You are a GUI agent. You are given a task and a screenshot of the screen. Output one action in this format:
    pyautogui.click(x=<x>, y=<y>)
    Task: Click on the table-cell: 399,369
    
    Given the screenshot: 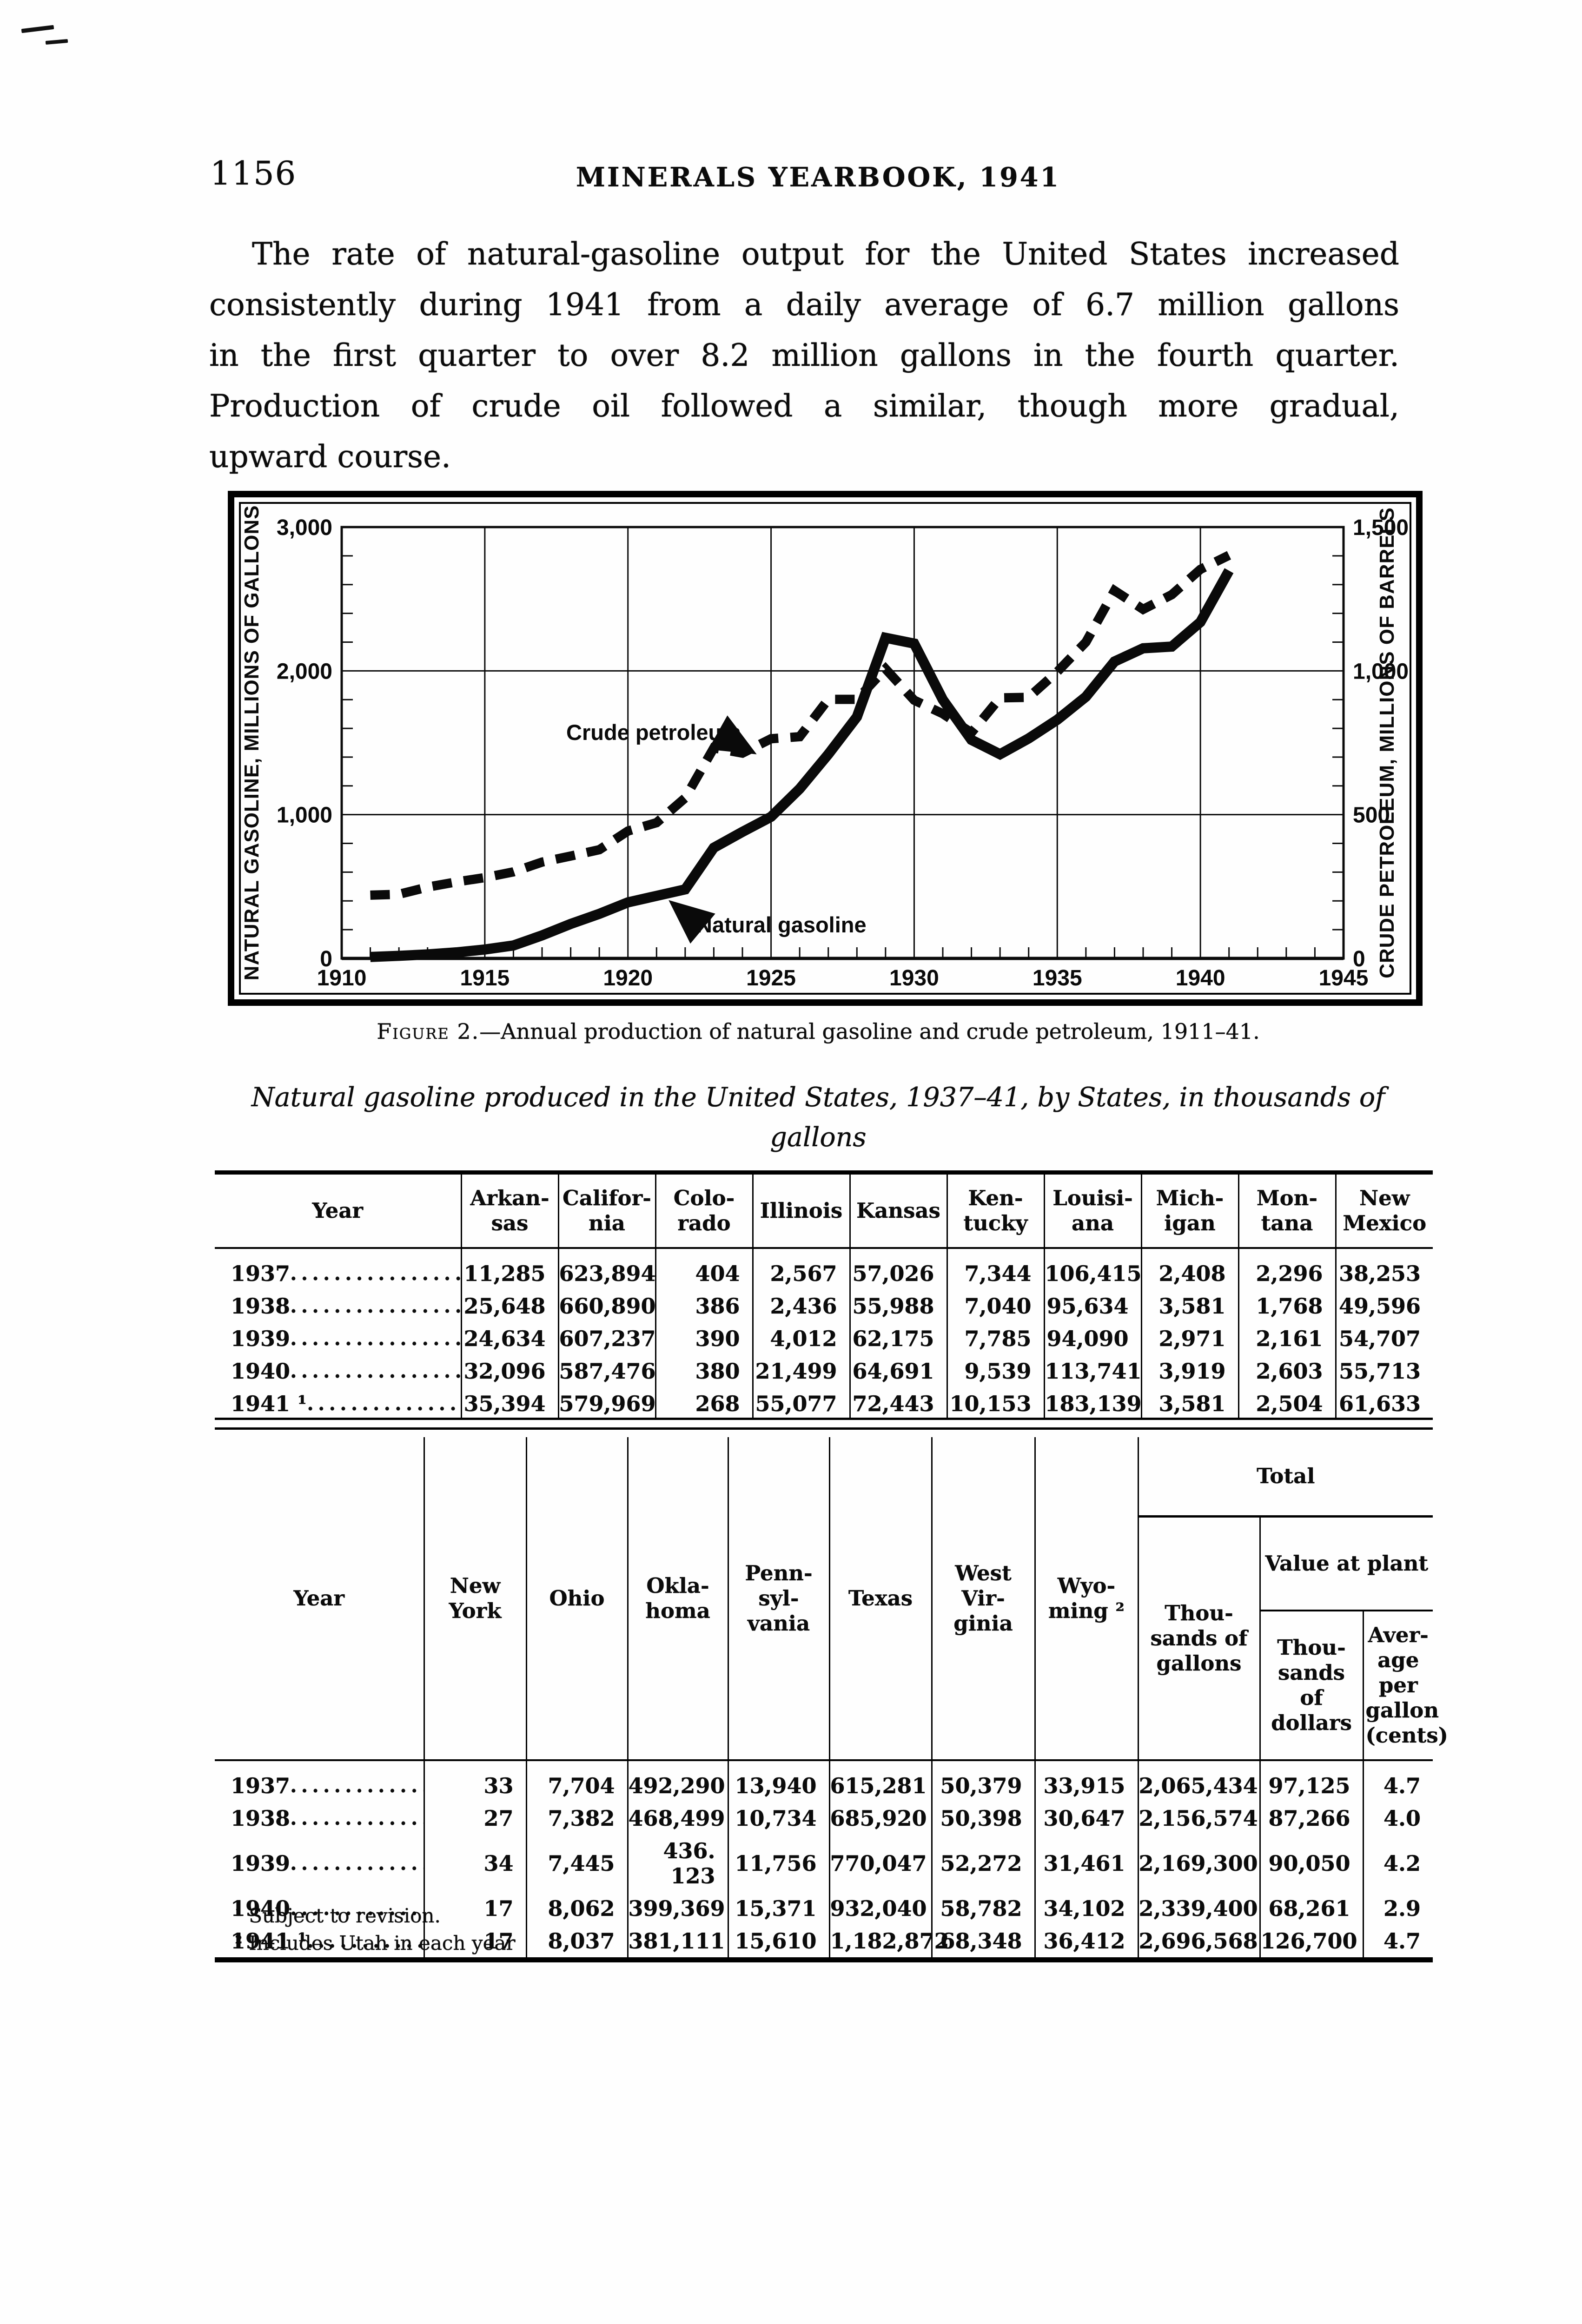 What is the action you would take?
    pyautogui.click(x=678, y=1908)
    